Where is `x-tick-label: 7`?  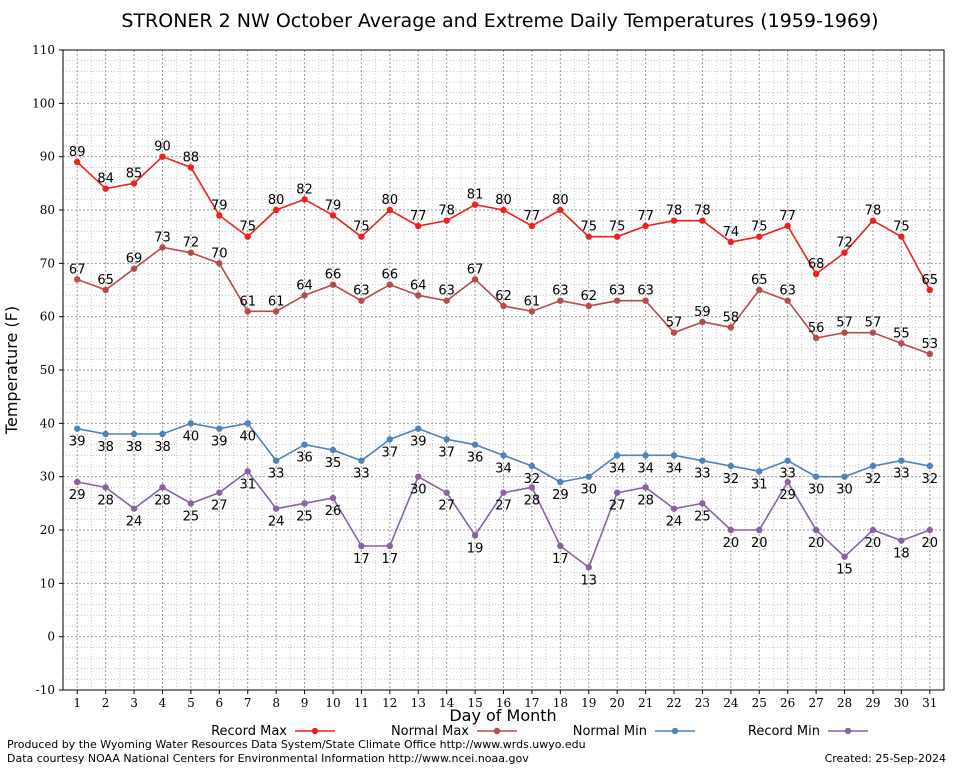
x-tick-label: 7 is located at coordinates (248, 703).